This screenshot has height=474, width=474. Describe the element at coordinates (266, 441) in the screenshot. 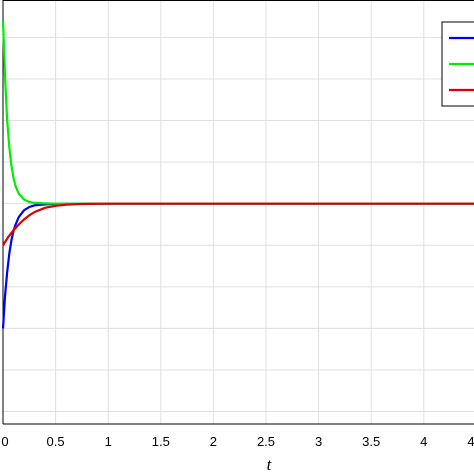

I see `x-tick-label: 2.5` at that location.